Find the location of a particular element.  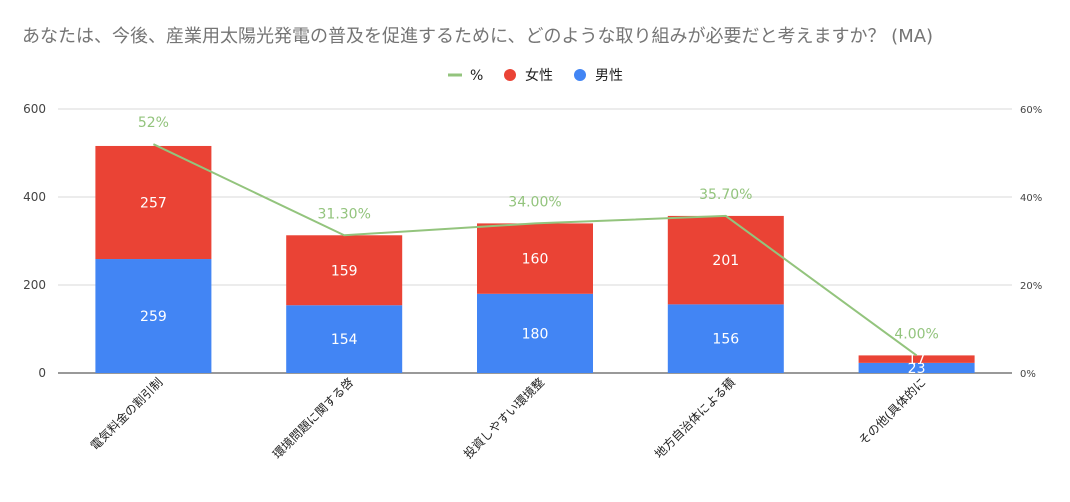

bar-data-label: 257 is located at coordinates (153, 204).